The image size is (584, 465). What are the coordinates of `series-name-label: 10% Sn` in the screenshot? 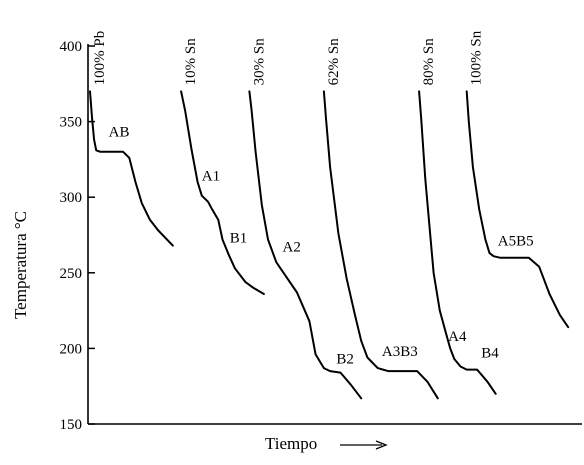 It's located at (191, 62).